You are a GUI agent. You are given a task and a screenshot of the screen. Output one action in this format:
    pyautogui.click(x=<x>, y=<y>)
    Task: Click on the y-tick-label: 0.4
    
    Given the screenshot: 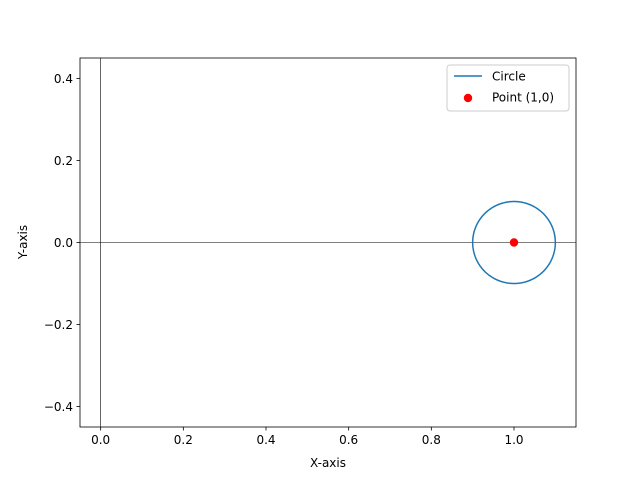 What is the action you would take?
    pyautogui.click(x=63, y=79)
    